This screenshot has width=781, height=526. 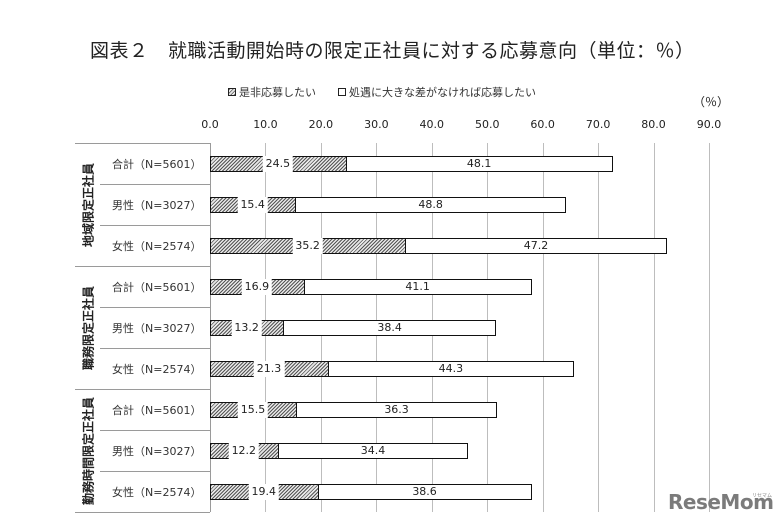 What do you see at coordinates (278, 163) in the screenshot?
I see `data-label: 24.5` at bounding box center [278, 163].